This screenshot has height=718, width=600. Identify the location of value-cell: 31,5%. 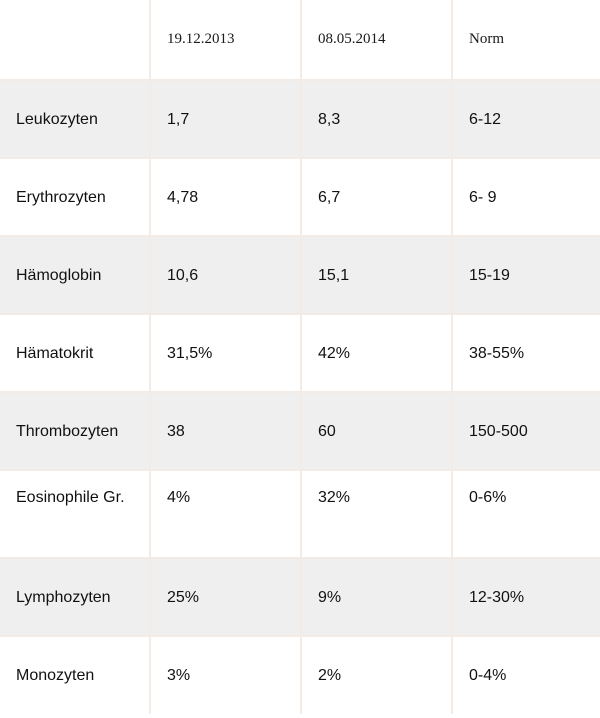
(226, 353).